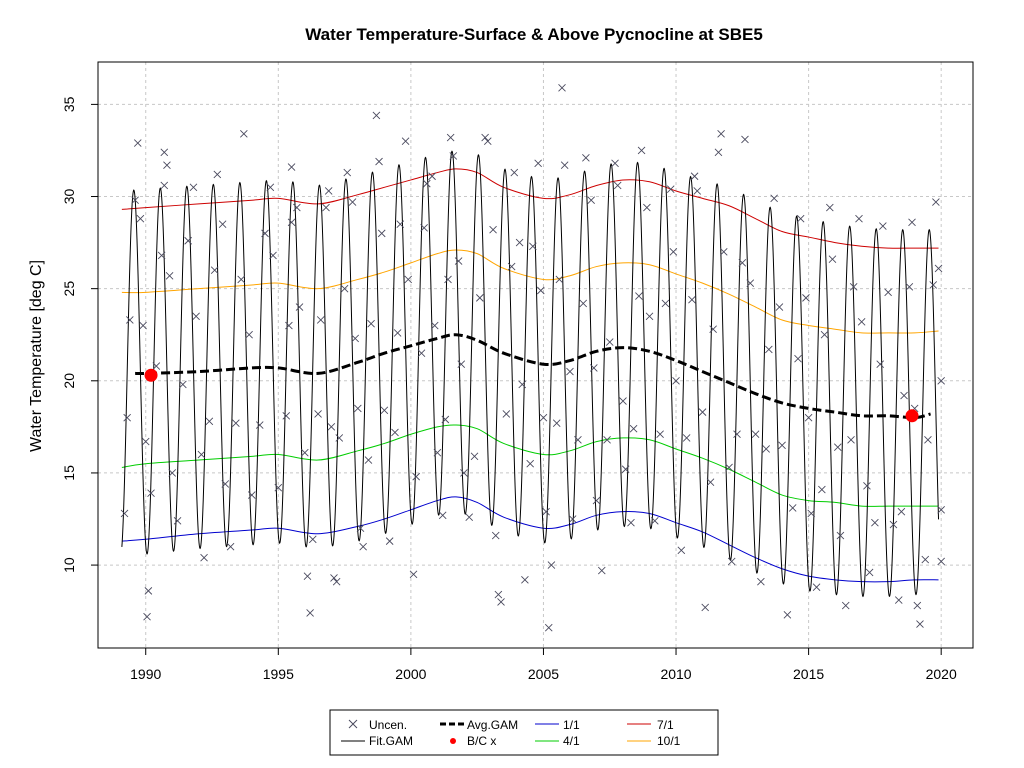  What do you see at coordinates (650, 725) in the screenshot?
I see `legend-item-7-1: 7/1` at bounding box center [650, 725].